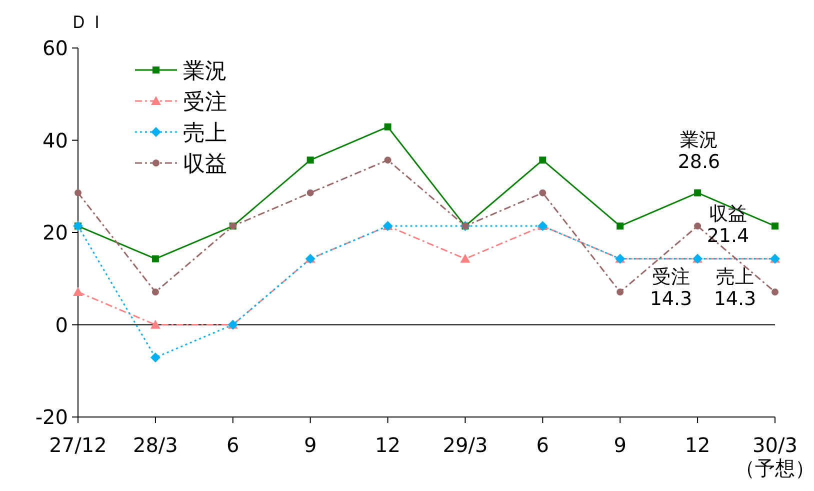 This screenshot has height=491, width=814. I want to click on legend-label: 収益, so click(205, 164).